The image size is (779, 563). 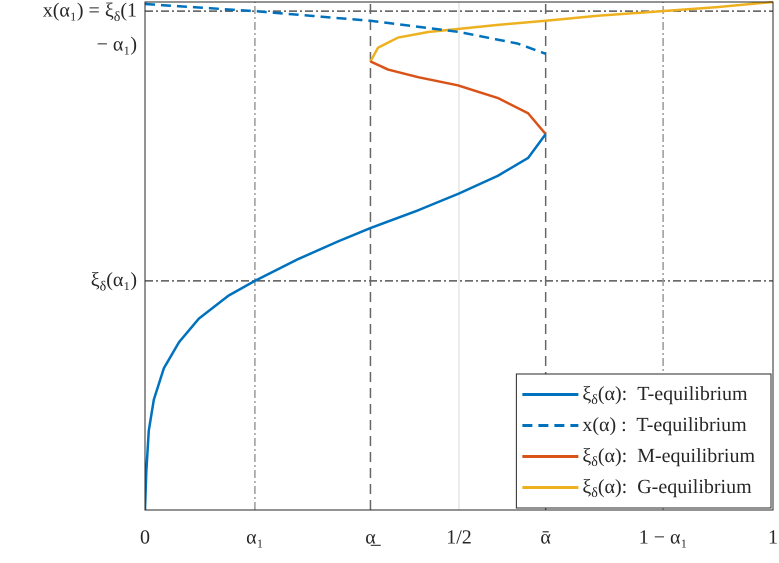 What do you see at coordinates (373, 537) in the screenshot?
I see `x-tick-label: α̲` at bounding box center [373, 537].